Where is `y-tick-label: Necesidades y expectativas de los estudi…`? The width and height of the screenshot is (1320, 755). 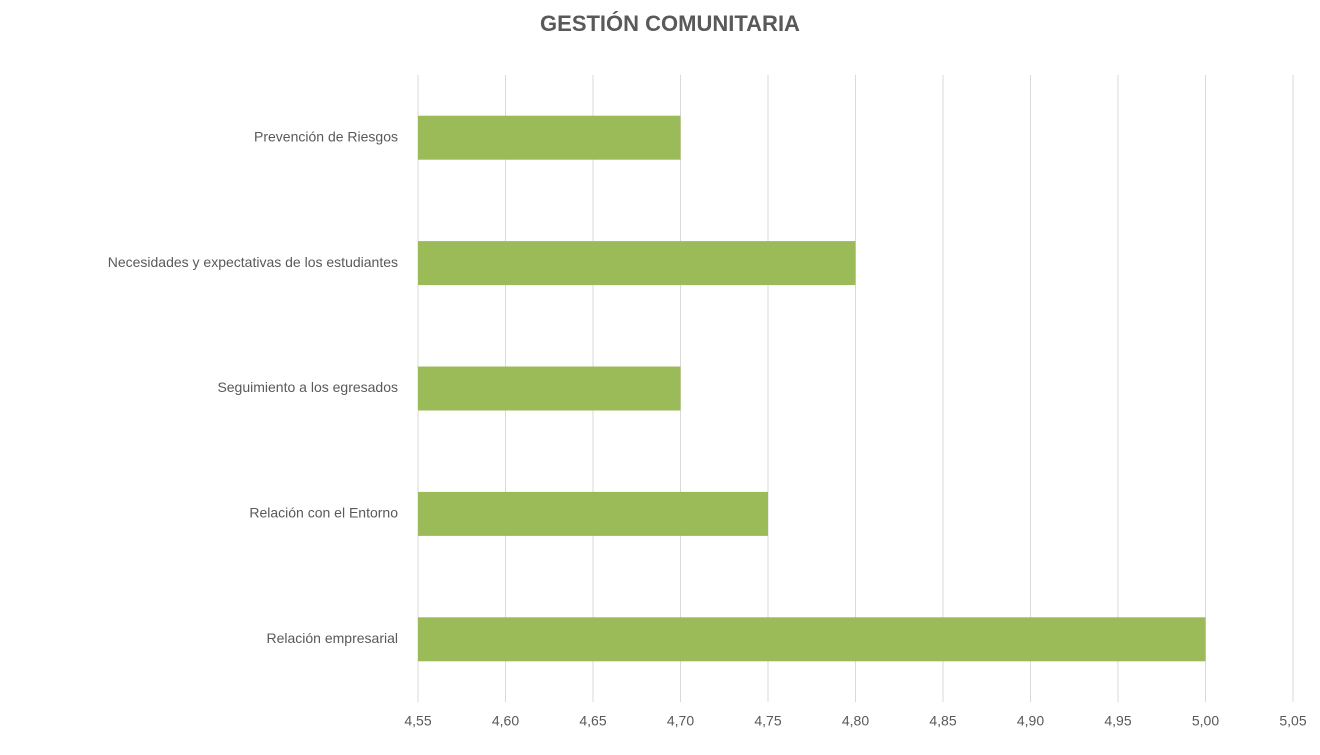
y-tick-label: Necesidades y expectativas de los estudi… is located at coordinates (253, 262).